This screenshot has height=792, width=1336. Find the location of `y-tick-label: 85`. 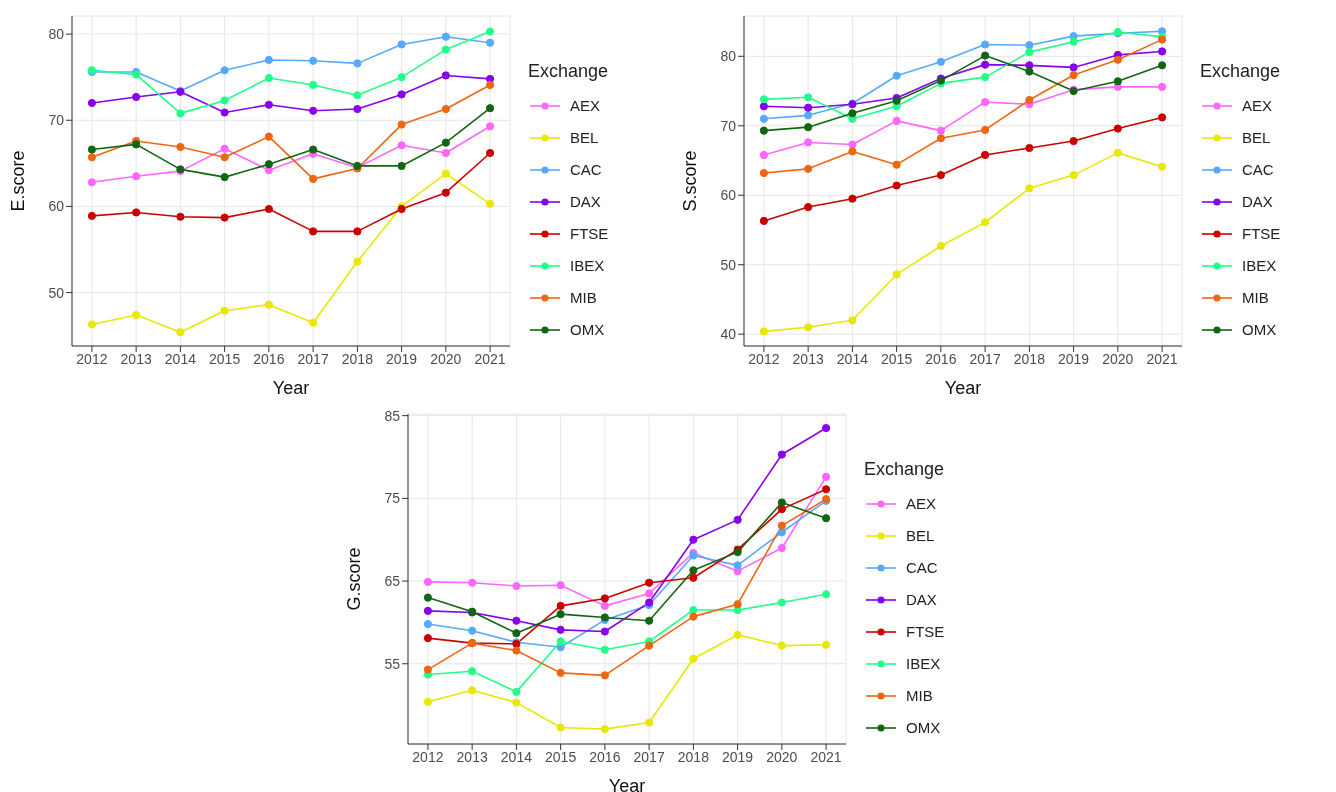

y-tick-label: 85 is located at coordinates (392, 415).